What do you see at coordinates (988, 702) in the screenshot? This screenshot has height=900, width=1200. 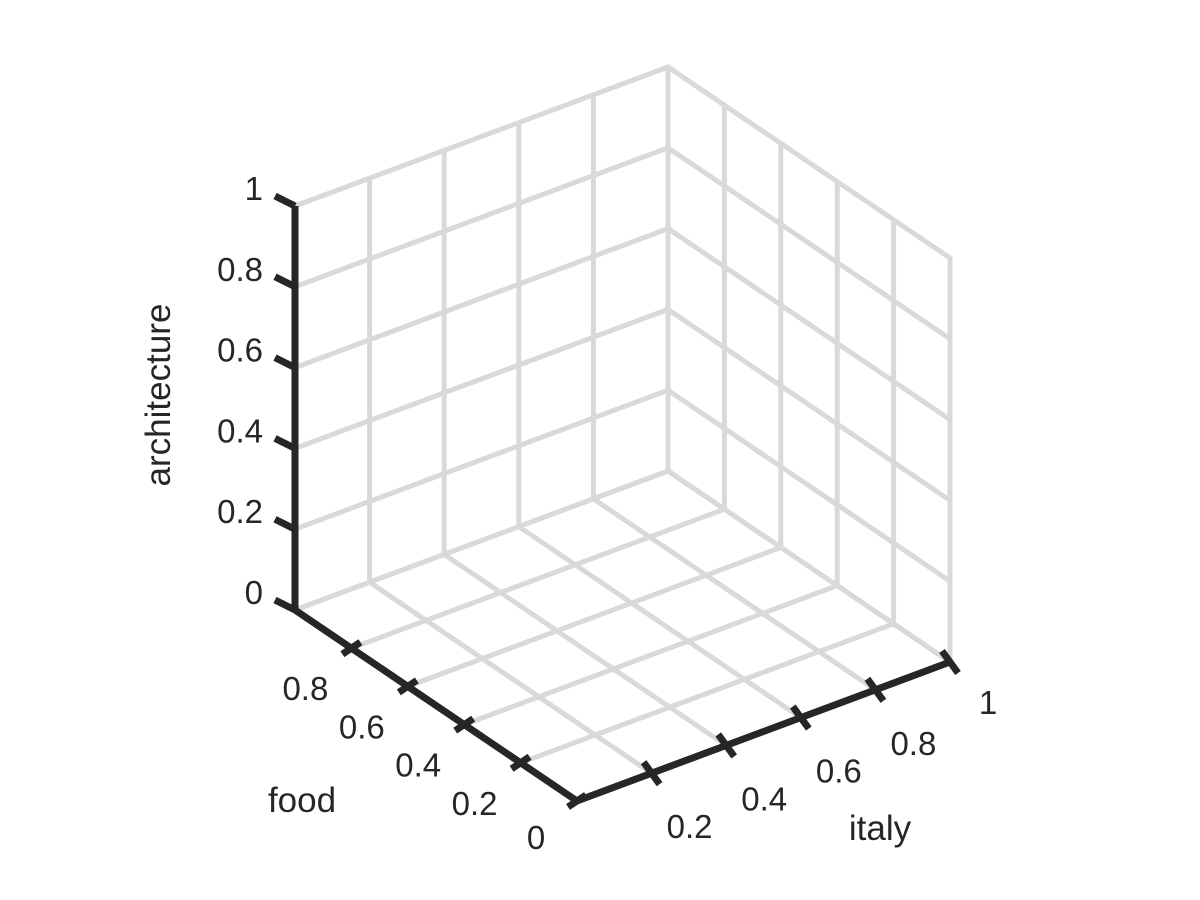 I see `italy-tick-label-4: 1` at bounding box center [988, 702].